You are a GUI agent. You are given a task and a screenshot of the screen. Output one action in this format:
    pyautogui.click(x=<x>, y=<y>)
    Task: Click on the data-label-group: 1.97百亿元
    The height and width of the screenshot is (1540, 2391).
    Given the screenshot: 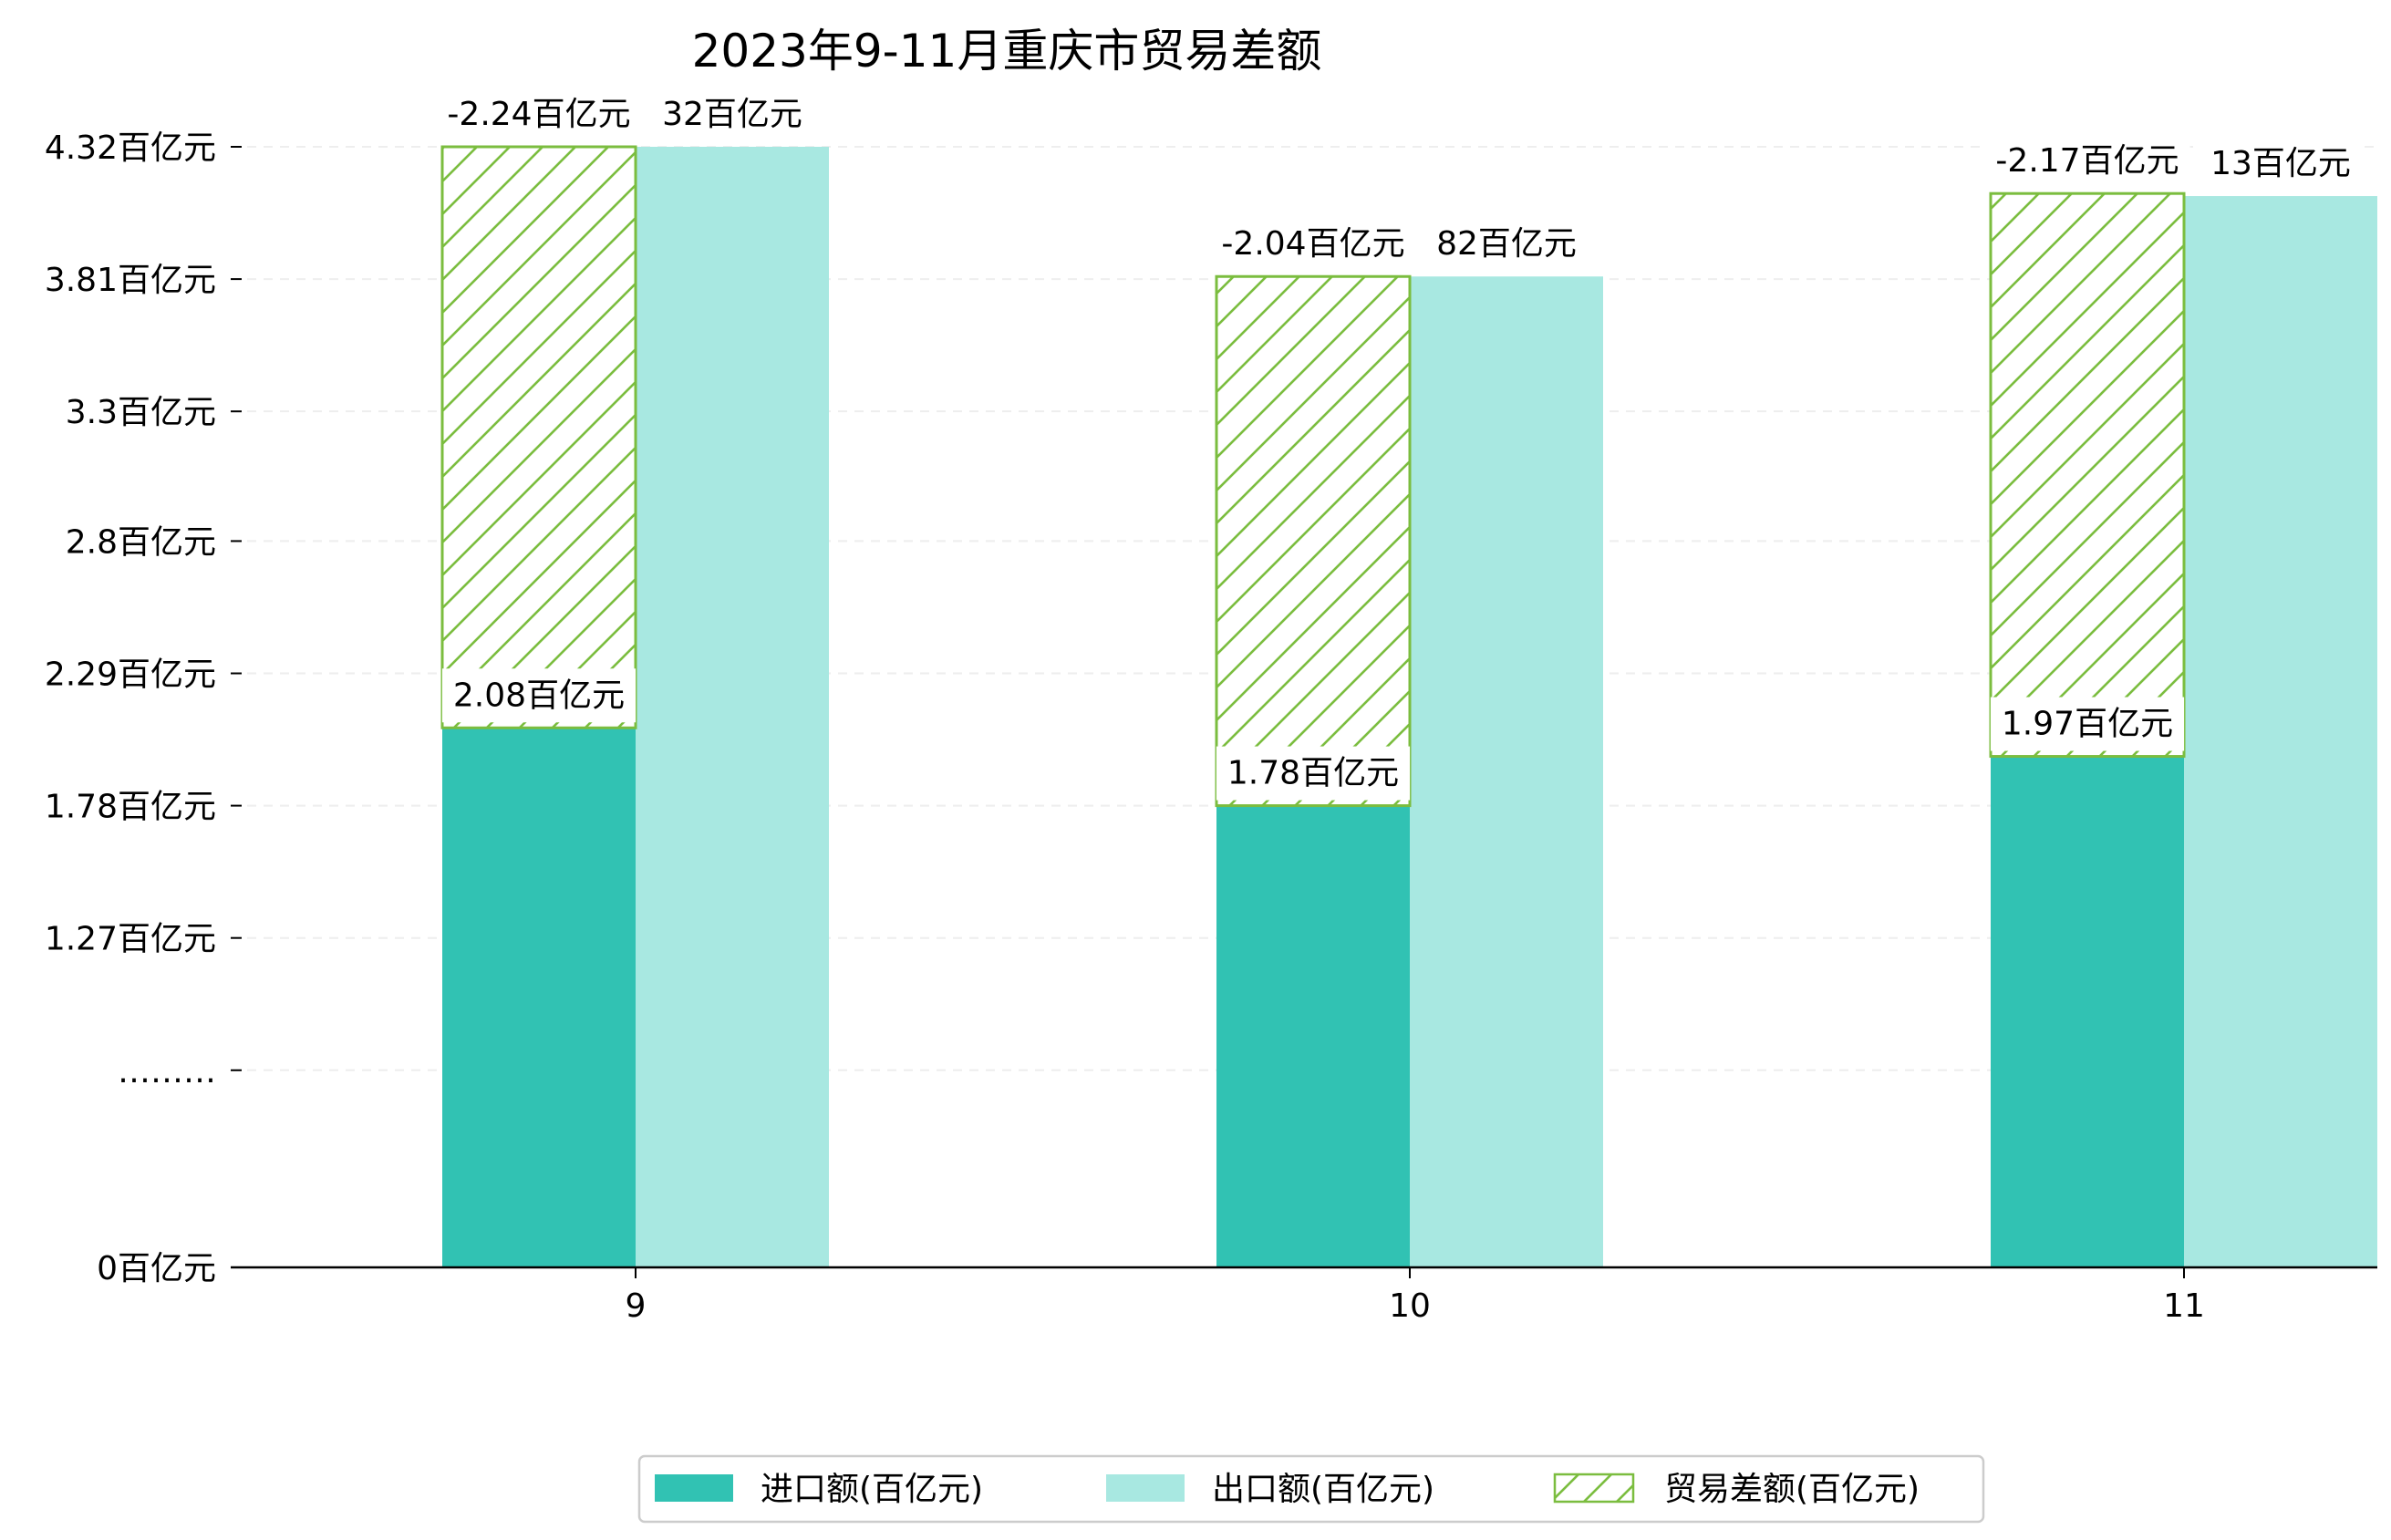 What is the action you would take?
    pyautogui.click(x=2088, y=724)
    